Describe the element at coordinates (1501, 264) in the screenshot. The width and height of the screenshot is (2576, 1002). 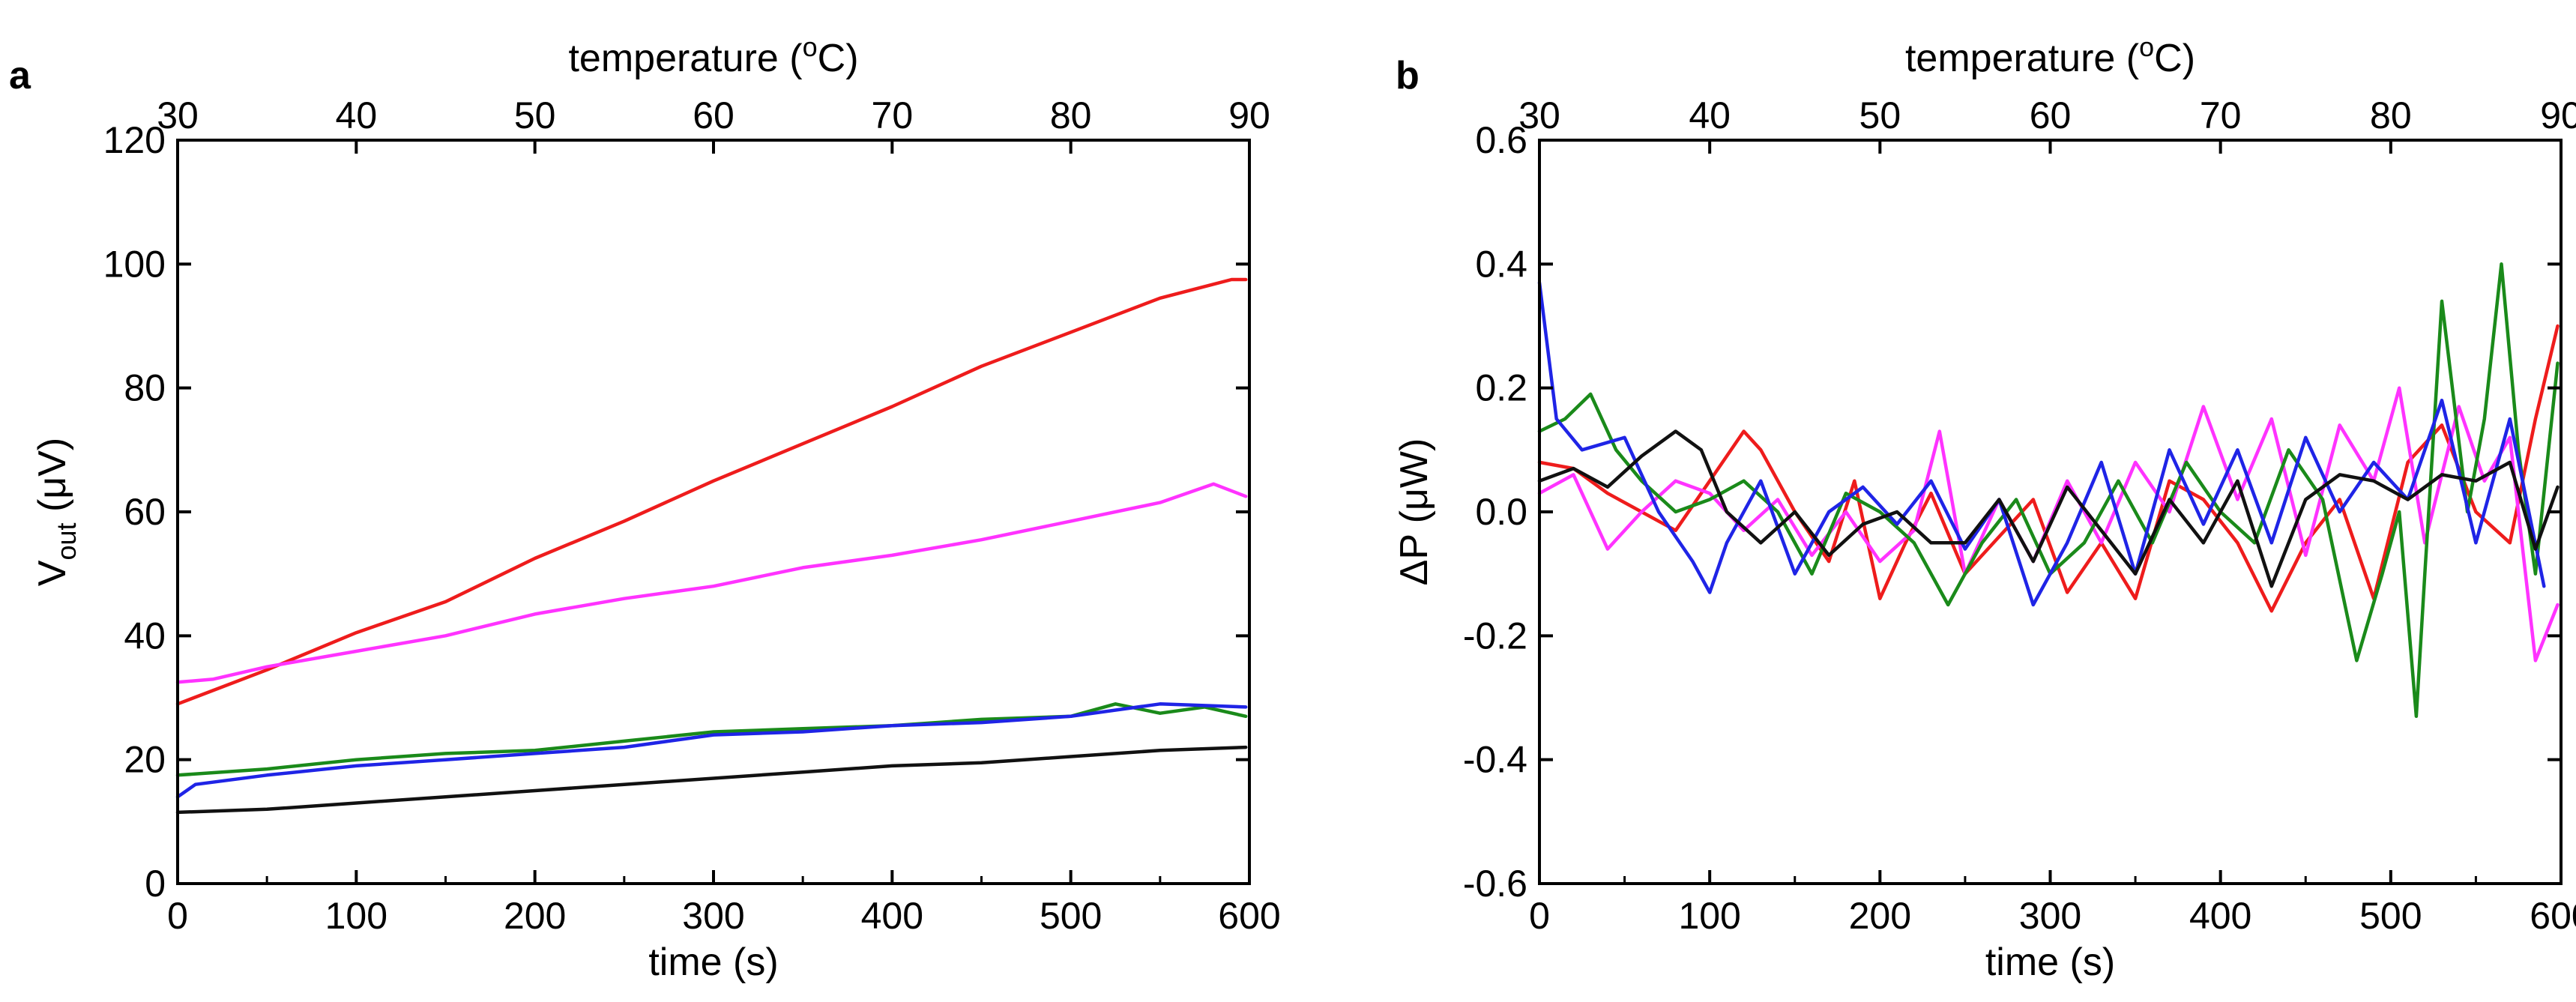
I see `panel-b-y-tick-label: 0.4` at that location.